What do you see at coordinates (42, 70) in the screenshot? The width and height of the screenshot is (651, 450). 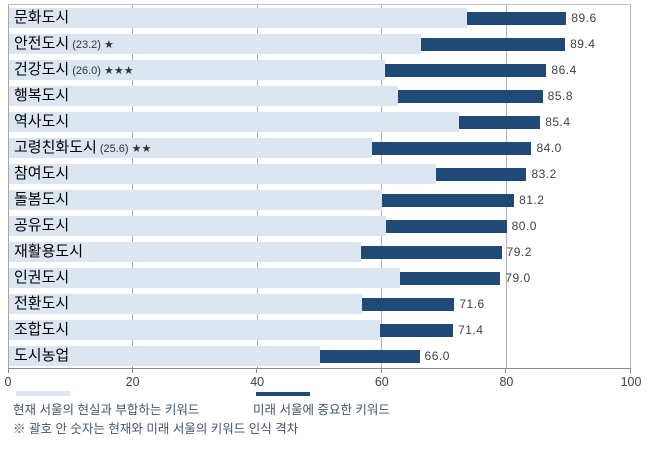 I see `category-name: 건강도시` at bounding box center [42, 70].